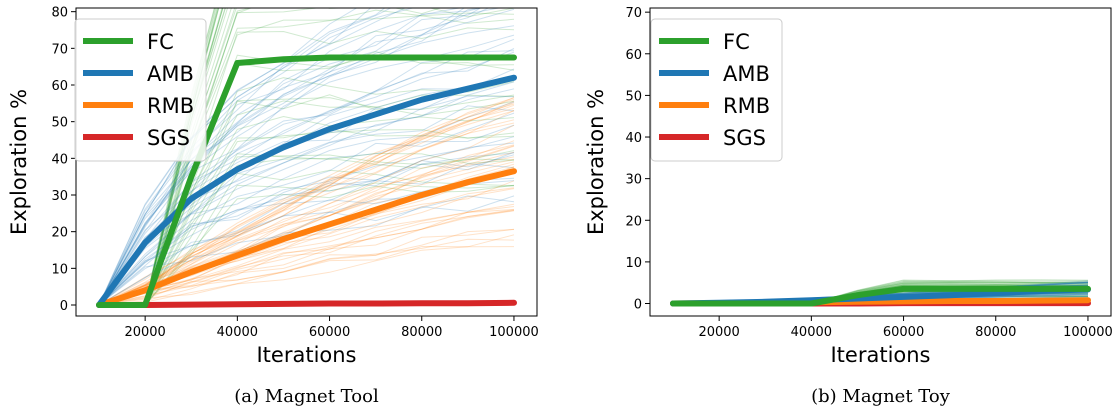 This screenshot has height=410, width=1120. I want to click on y-tick-label: 10, so click(59, 269).